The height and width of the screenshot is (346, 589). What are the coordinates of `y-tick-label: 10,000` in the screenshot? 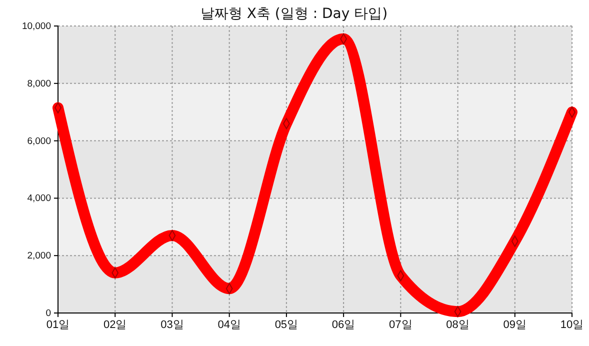 It's located at (36, 26).